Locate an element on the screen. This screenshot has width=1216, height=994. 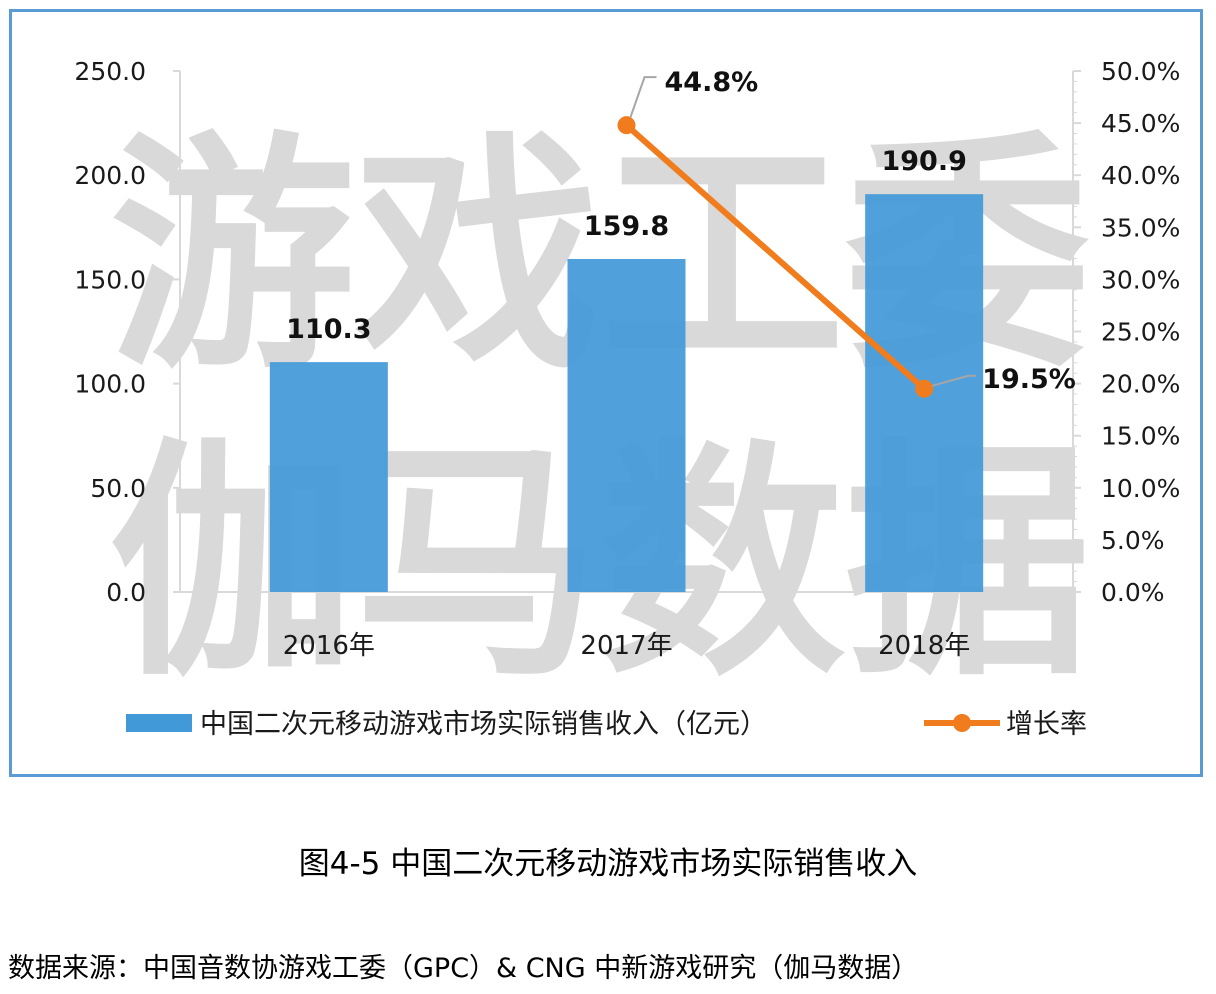
bar-value-label: 110.3 is located at coordinates (328, 329).